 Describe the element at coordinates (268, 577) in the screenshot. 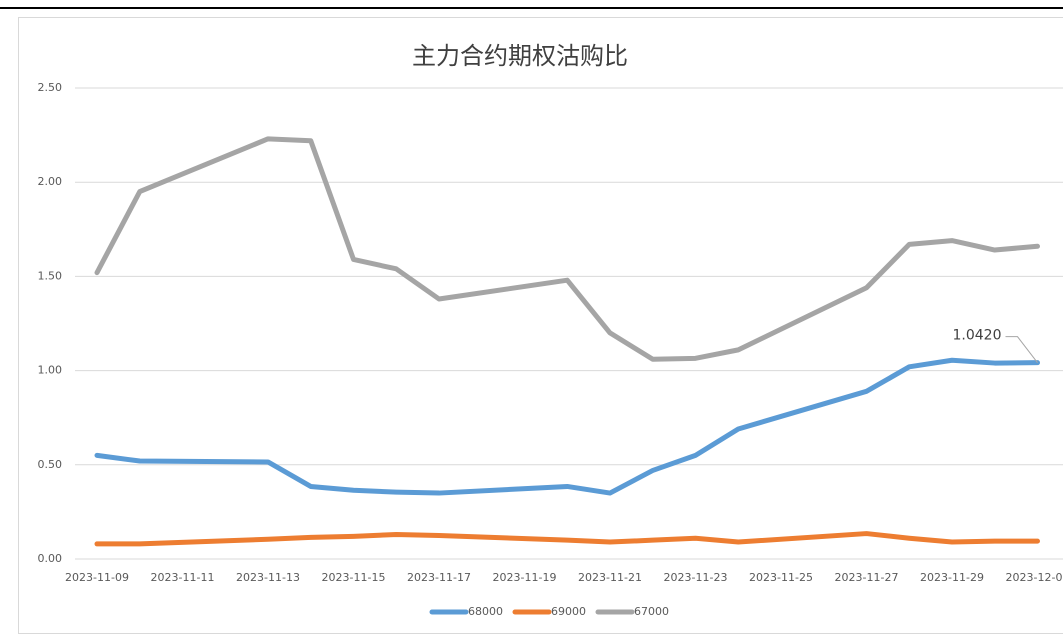

I see `x-tick-label: 2023-11-13` at that location.